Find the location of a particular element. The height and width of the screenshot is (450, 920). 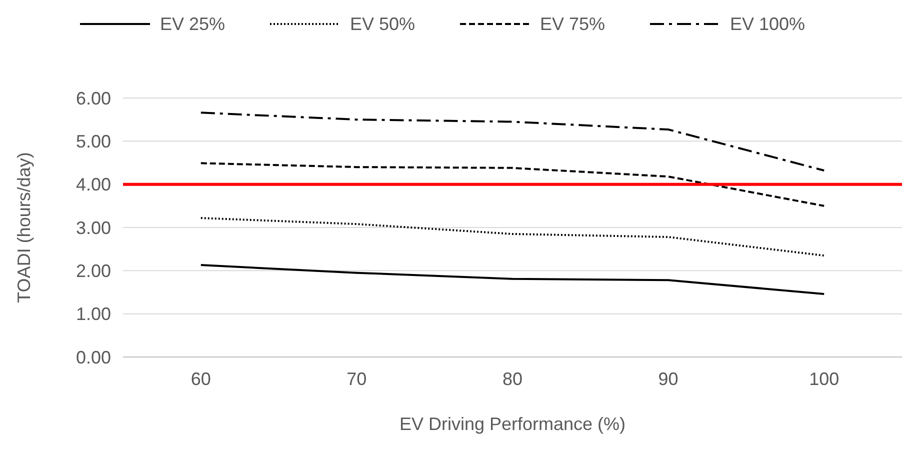

y-tick-label: 6.00 is located at coordinates (93, 98).